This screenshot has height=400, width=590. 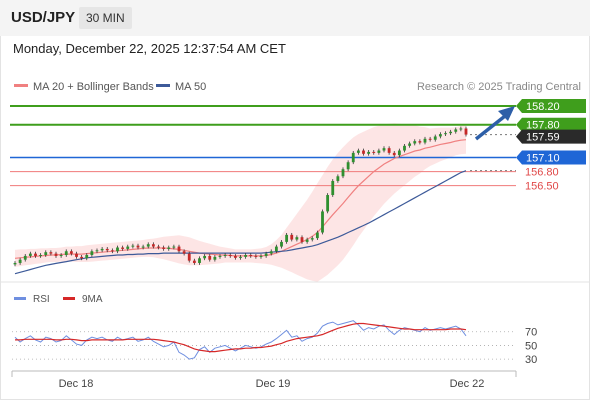 I want to click on x-tick-label-dec-19: Dec 19, so click(x=273, y=384).